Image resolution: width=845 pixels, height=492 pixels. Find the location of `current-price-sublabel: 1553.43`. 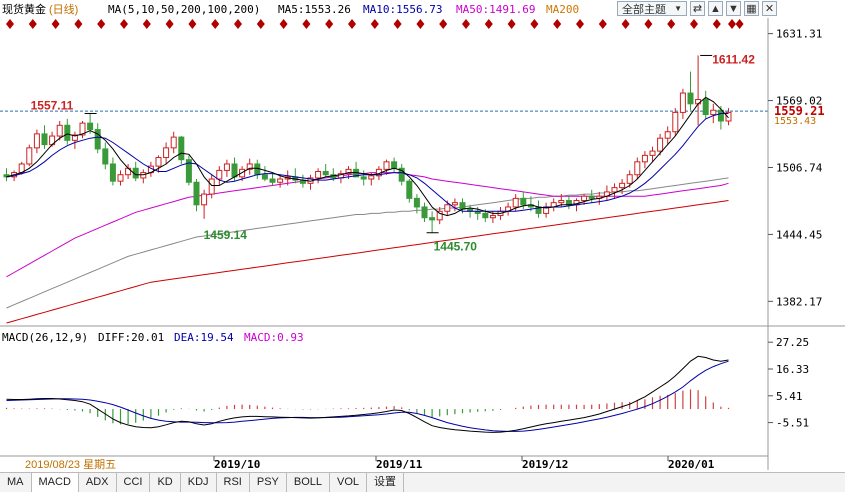

current-price-sublabel: 1553.43 is located at coordinates (795, 121).